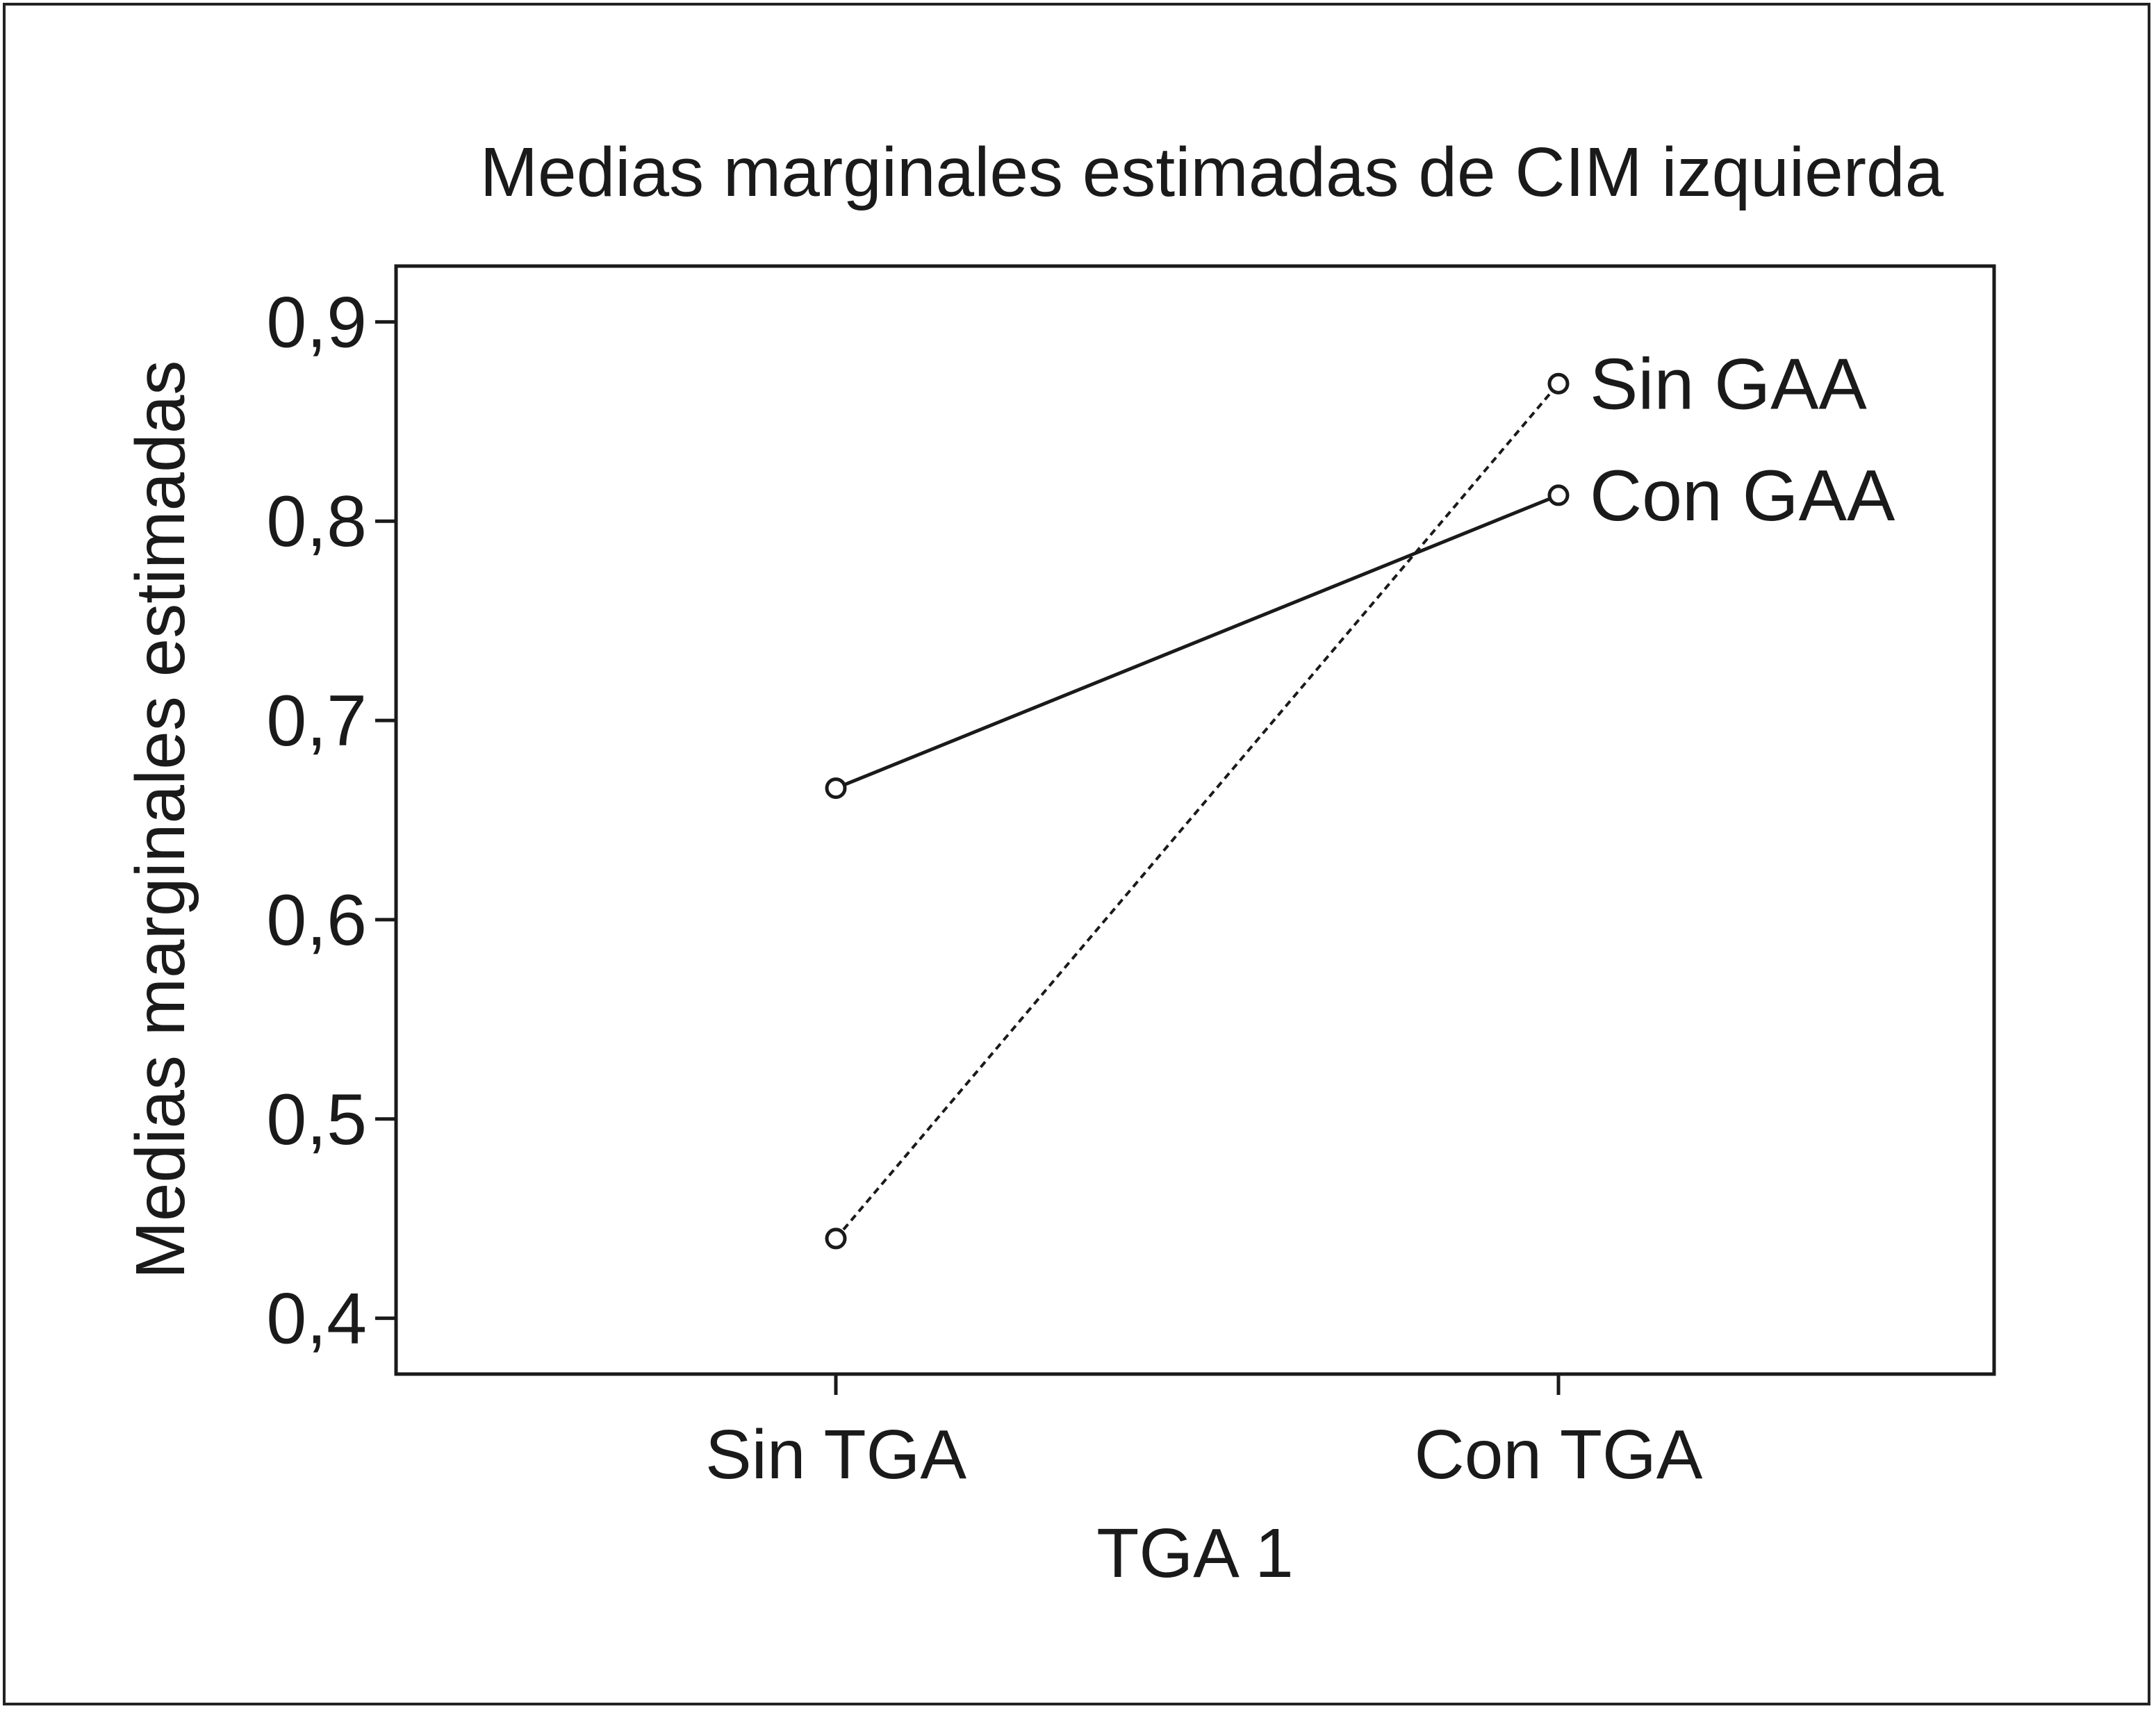  What do you see at coordinates (1728, 384) in the screenshot?
I see `series-label-sin-gaa: Sin GAA` at bounding box center [1728, 384].